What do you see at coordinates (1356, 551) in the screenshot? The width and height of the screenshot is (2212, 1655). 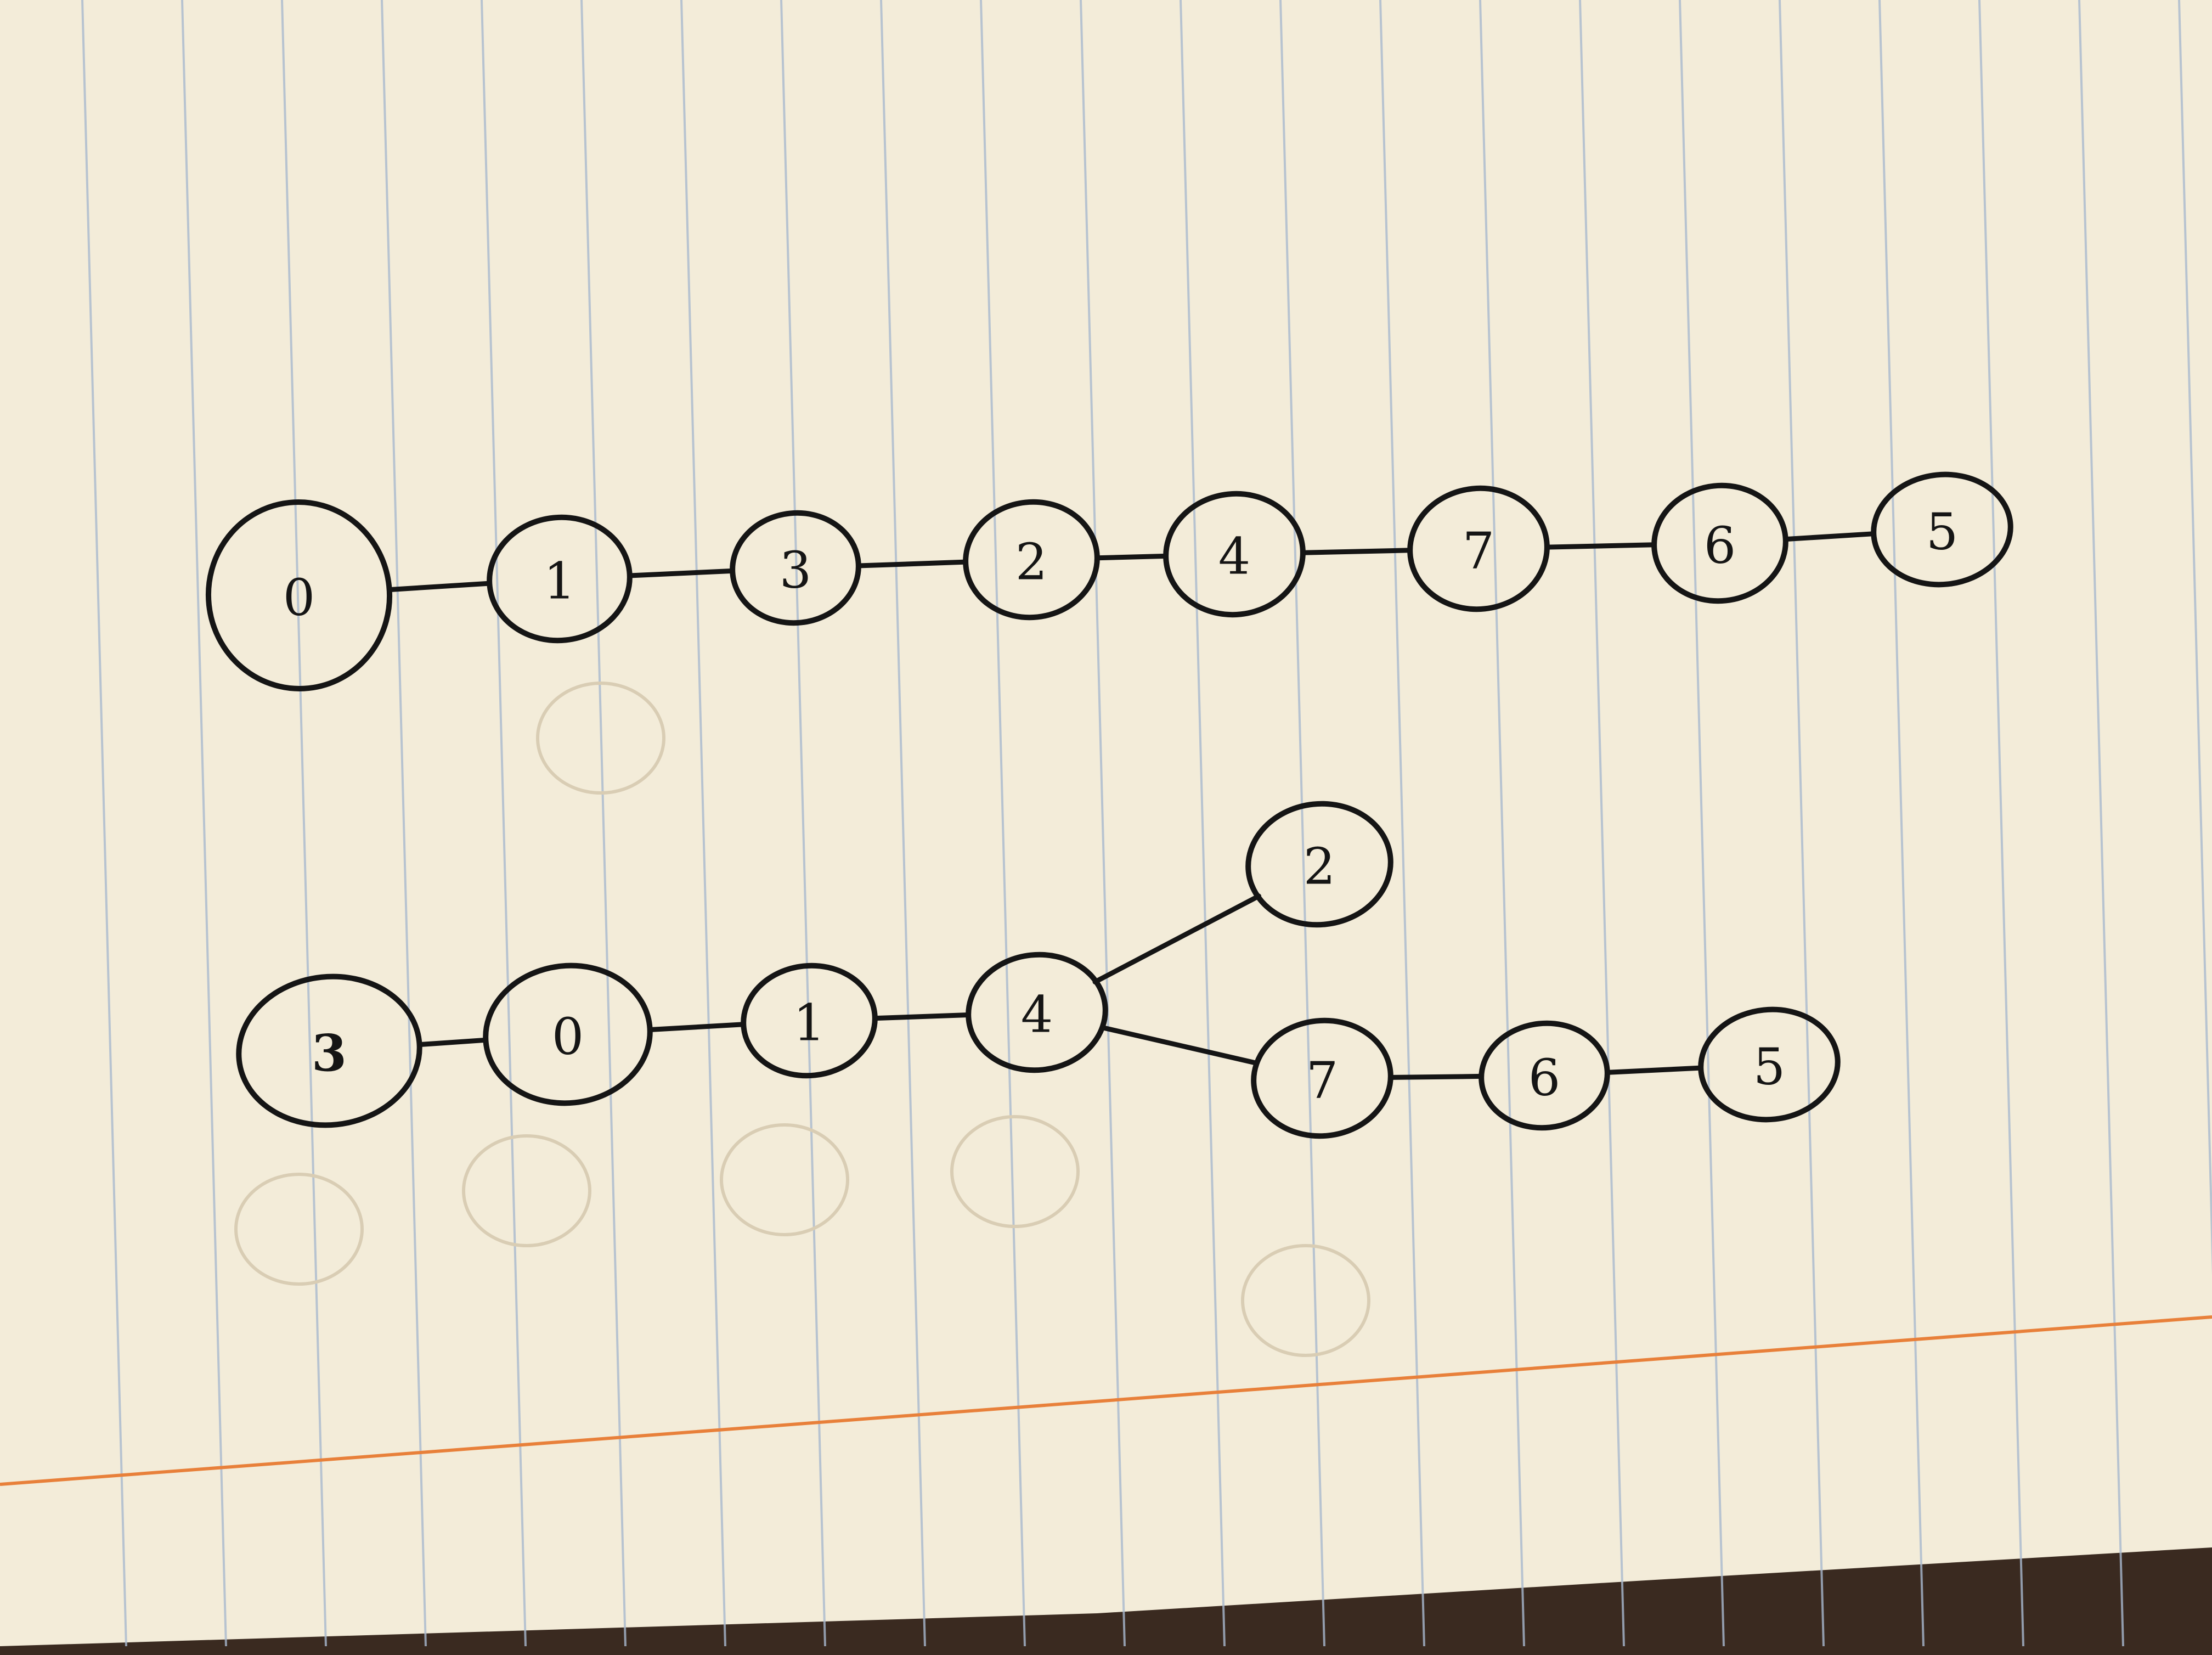 I see `edge-a4-a7` at bounding box center [1356, 551].